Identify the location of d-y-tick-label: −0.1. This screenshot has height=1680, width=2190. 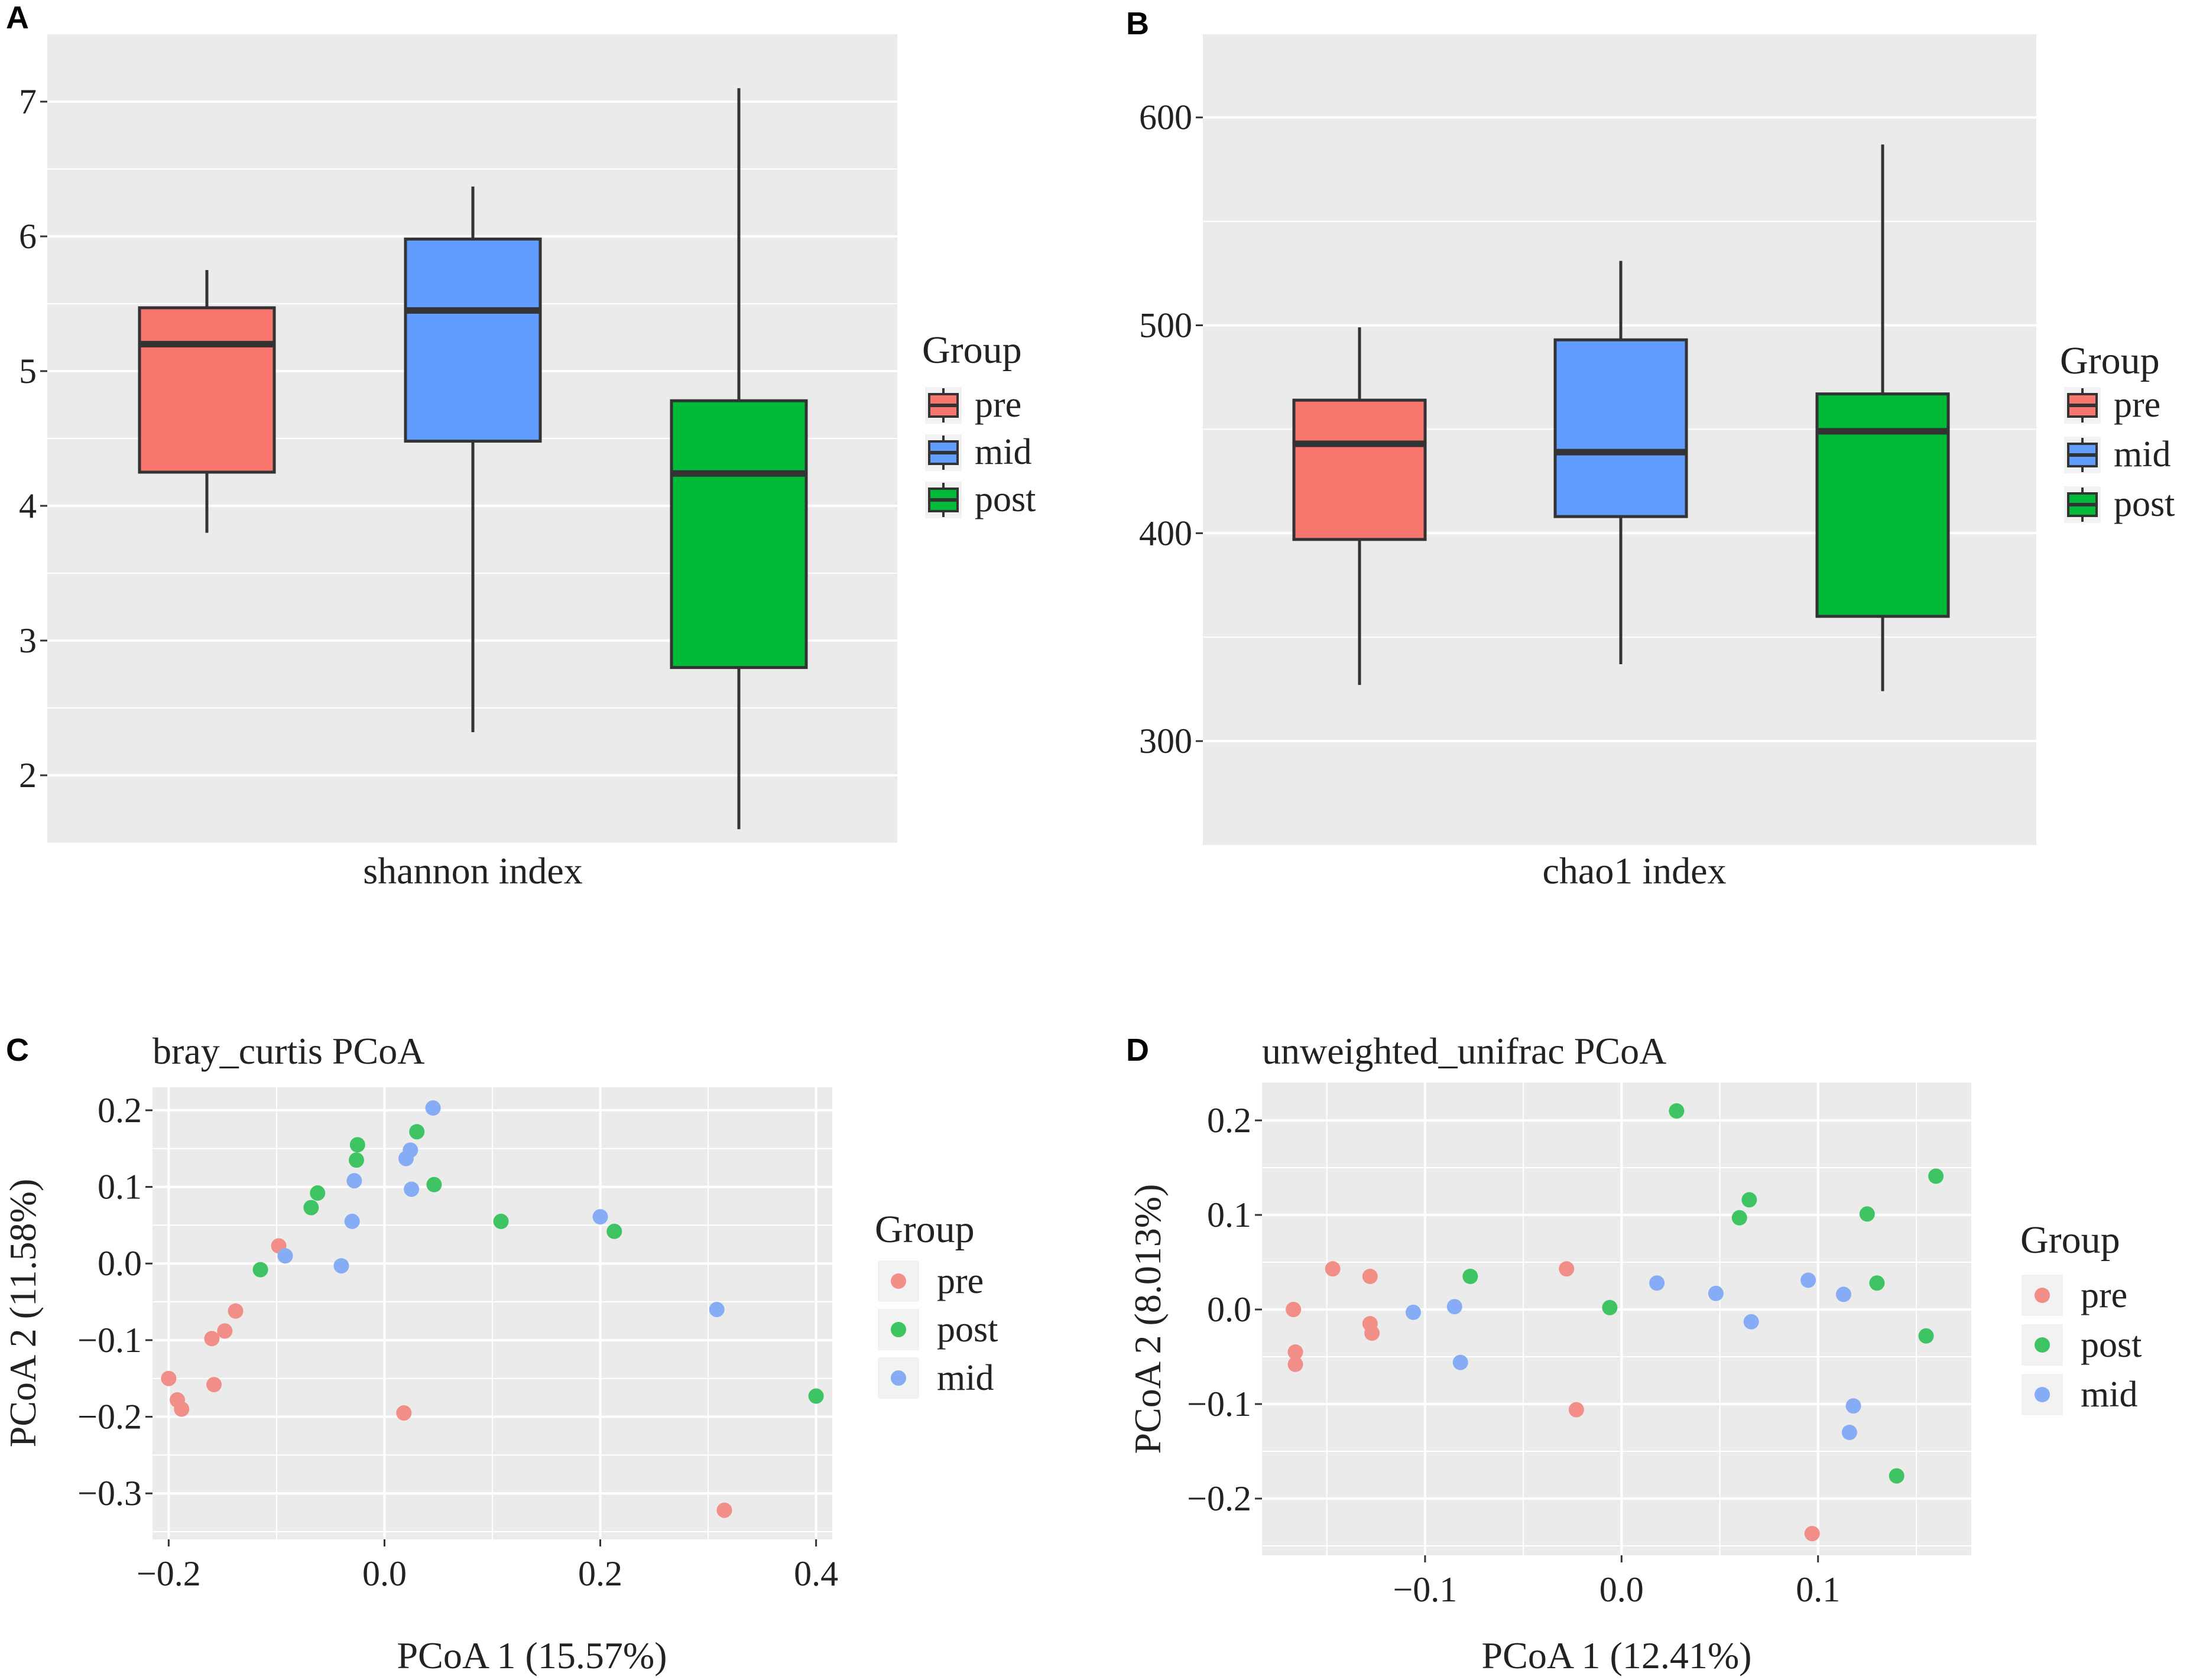
(1219, 1404).